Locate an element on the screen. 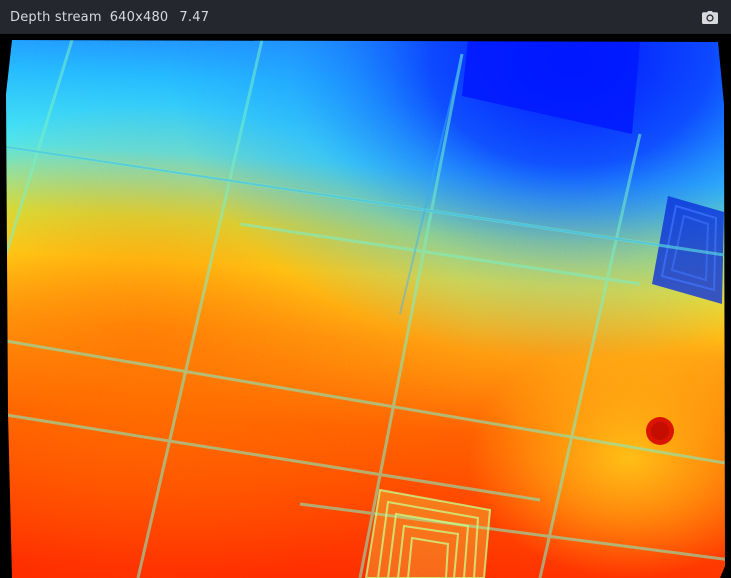 This screenshot has width=731, height=578. camera-icon is located at coordinates (710, 17).